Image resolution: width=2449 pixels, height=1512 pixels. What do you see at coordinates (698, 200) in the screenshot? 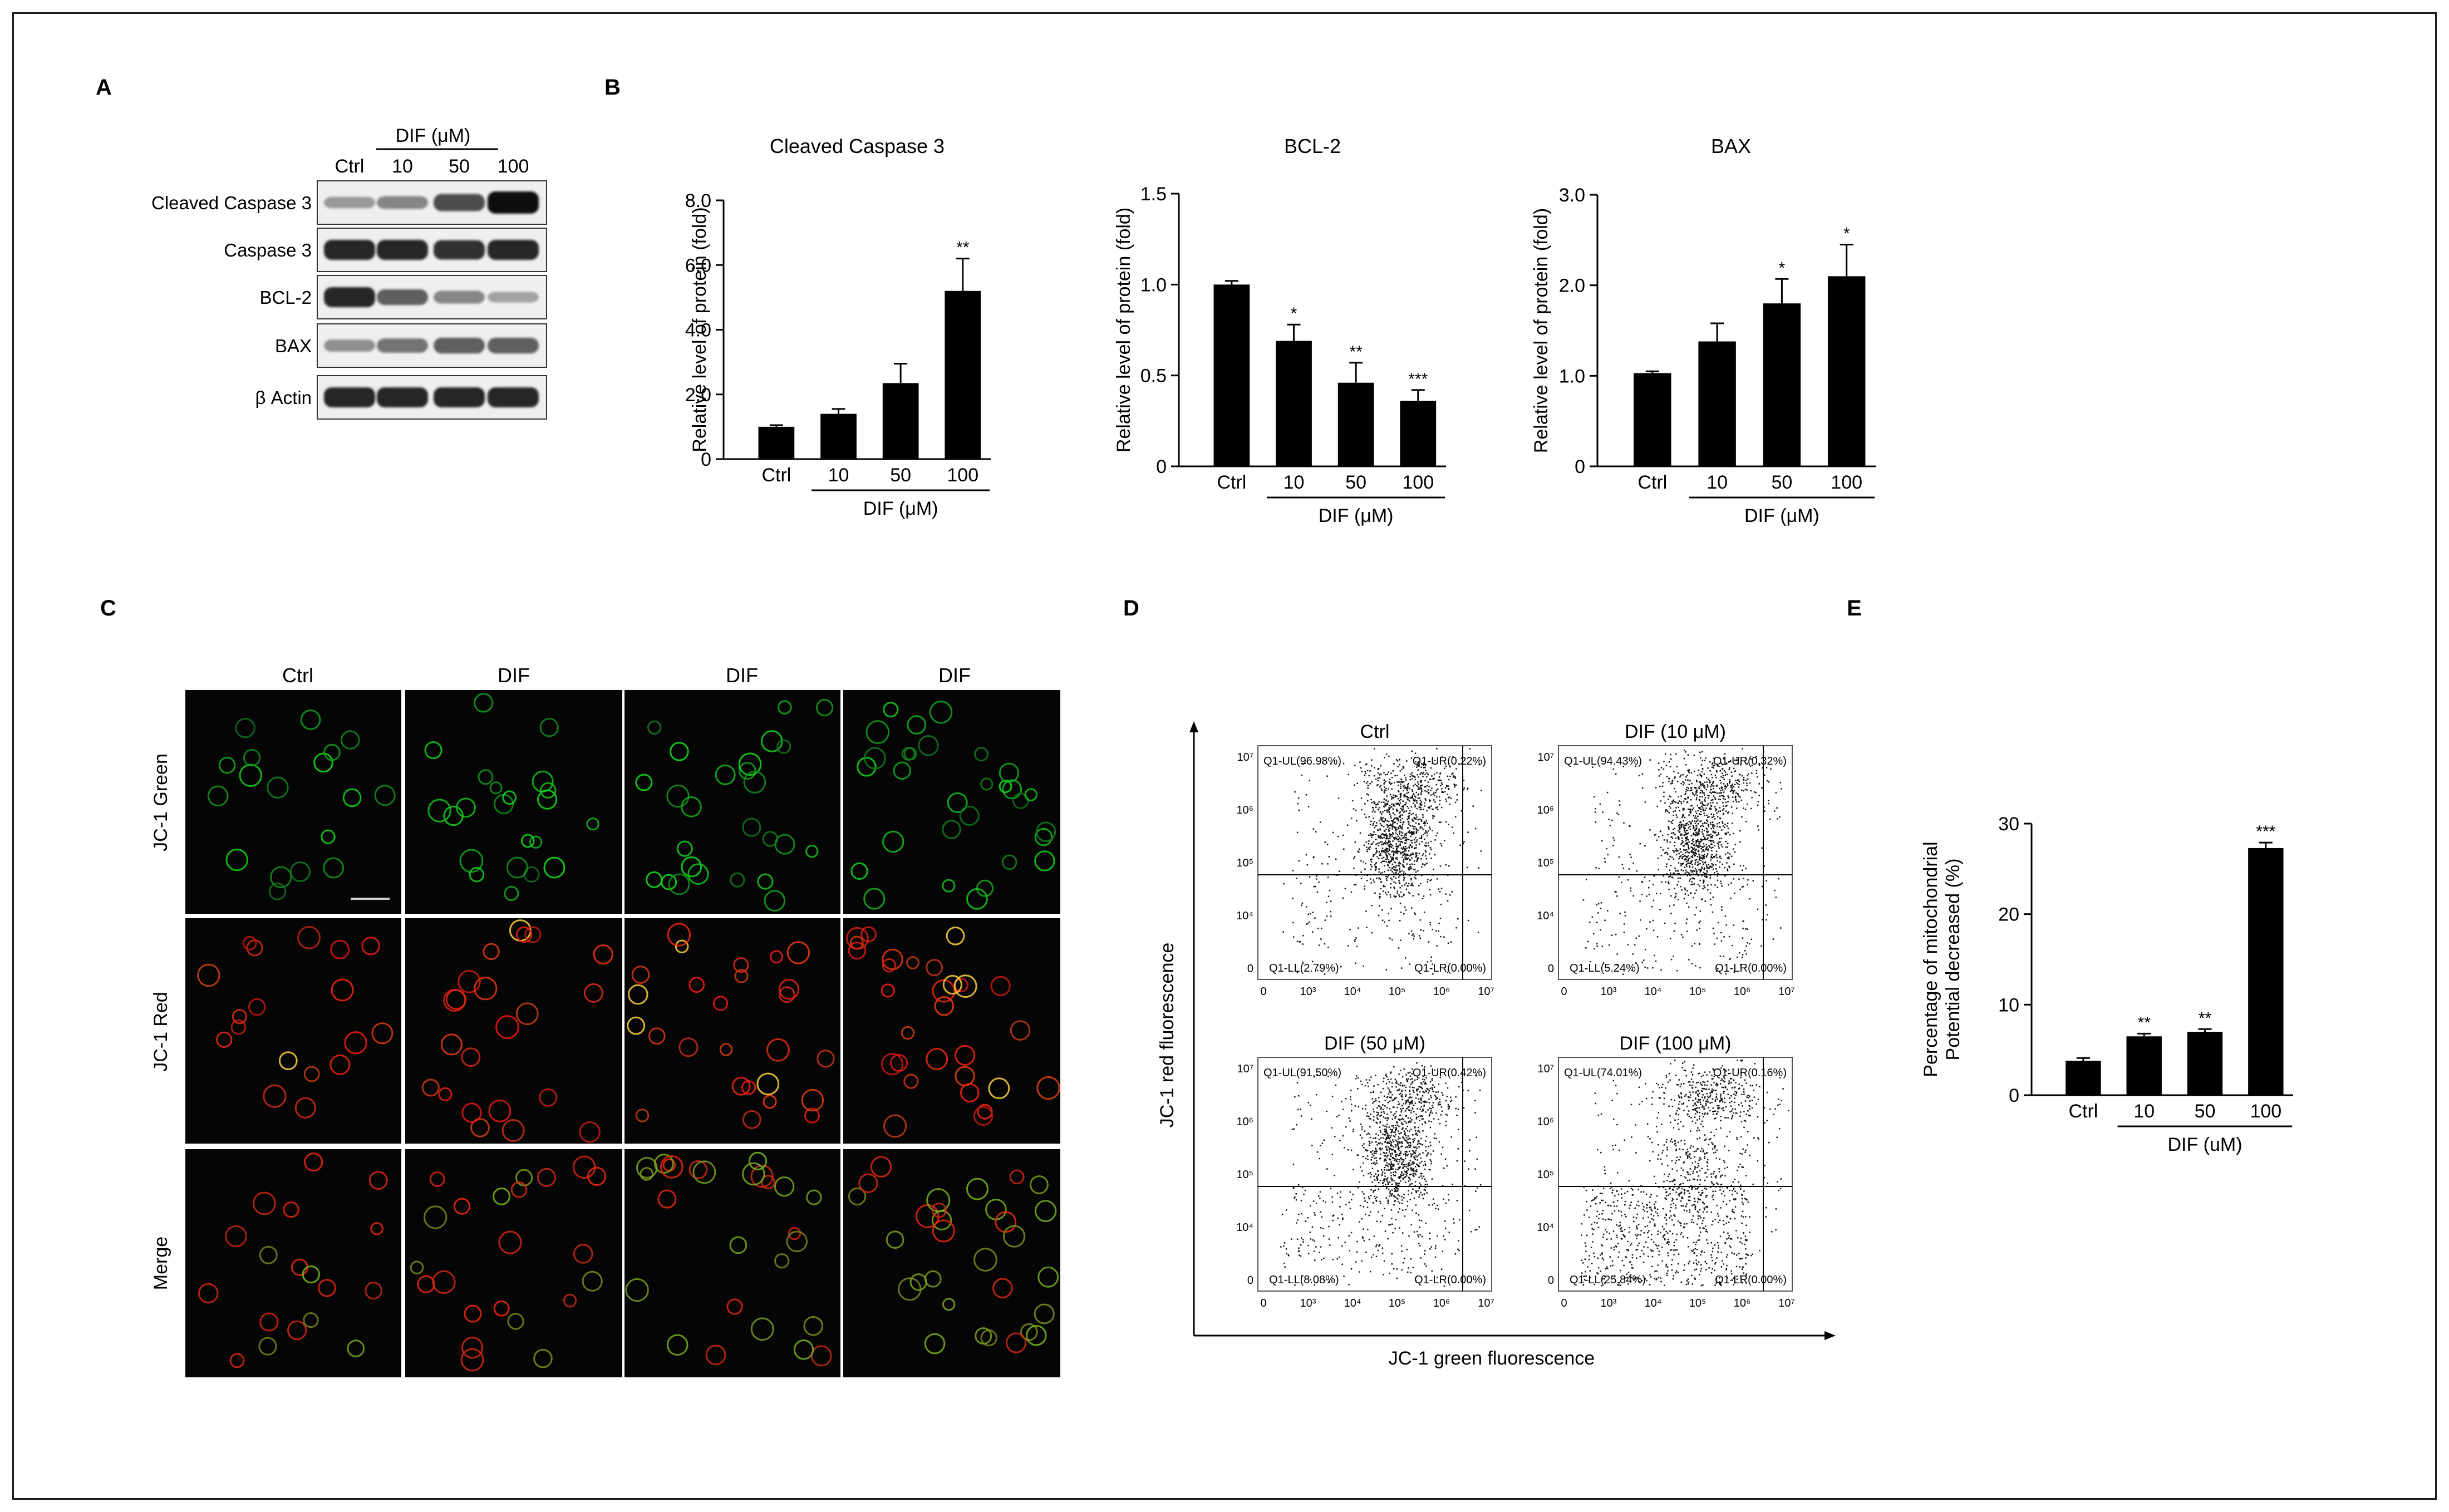
I see `y-tick-label: 8.0` at bounding box center [698, 200].